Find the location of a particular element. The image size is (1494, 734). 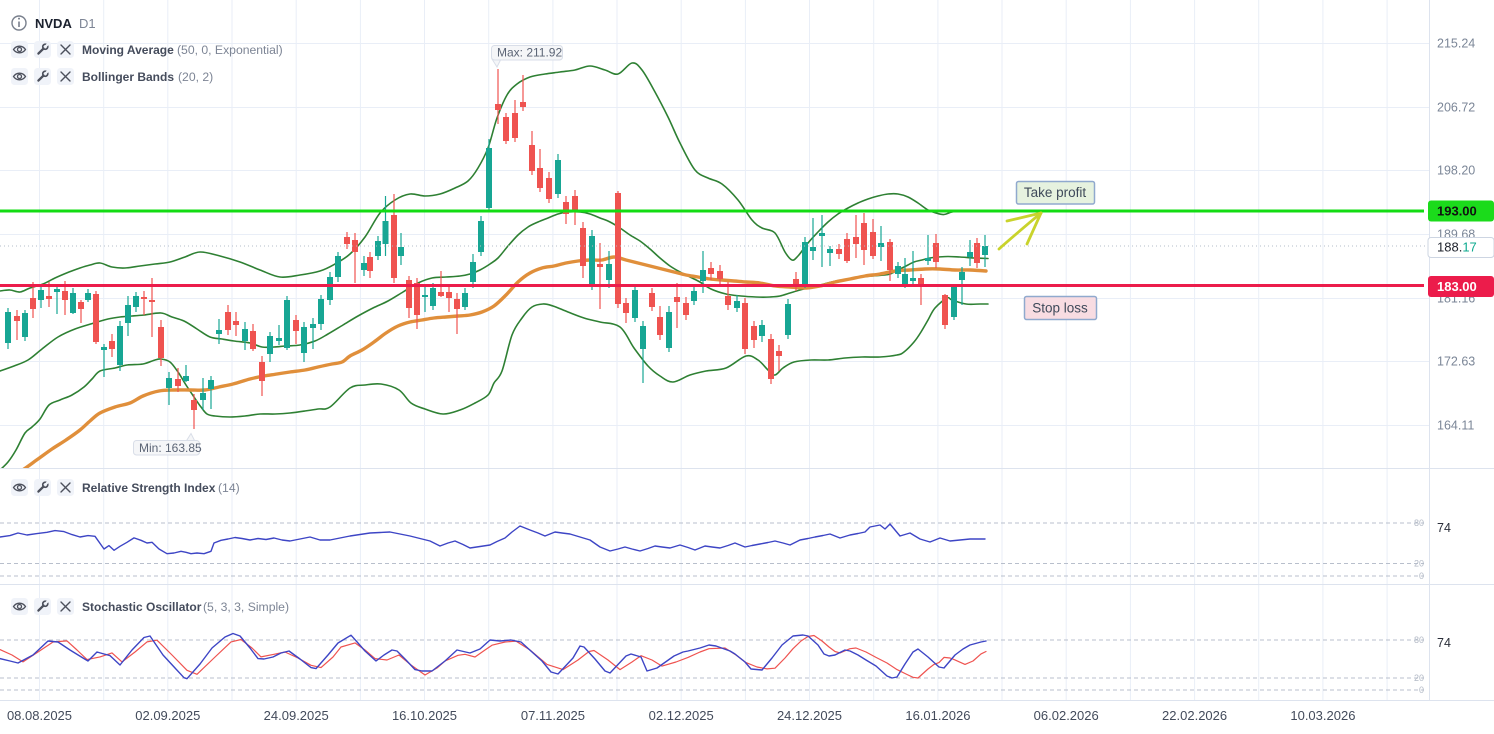

svg-text: 07.11.2025 is located at coordinates (553, 715).